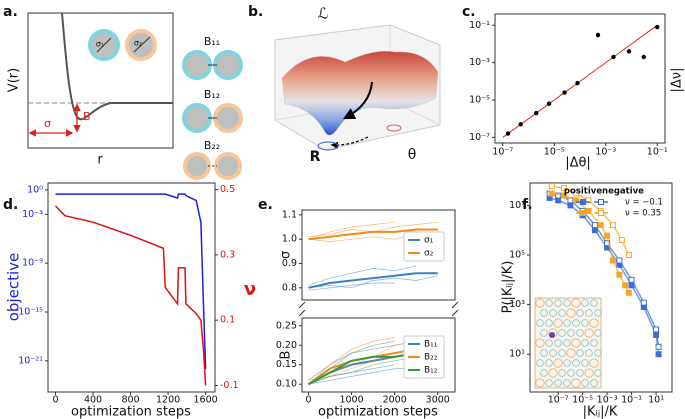 The height and width of the screenshot is (419, 685). What do you see at coordinates (431, 358) in the screenshot?
I see `legend-label: B₂₂` at bounding box center [431, 358].